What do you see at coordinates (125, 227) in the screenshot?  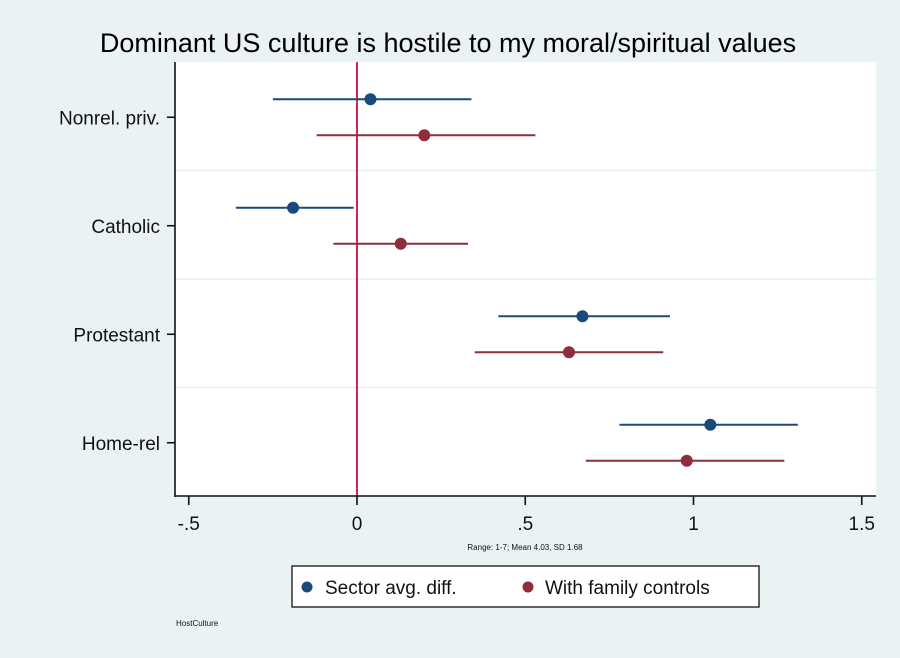 I see `y-tick-label: Catholic` at bounding box center [125, 227].